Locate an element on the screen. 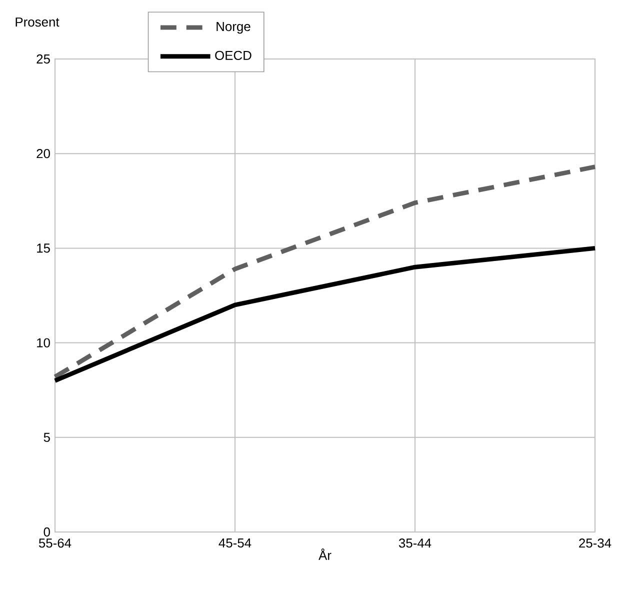 The width and height of the screenshot is (625, 607). y-tick-label: 10 is located at coordinates (43, 343).